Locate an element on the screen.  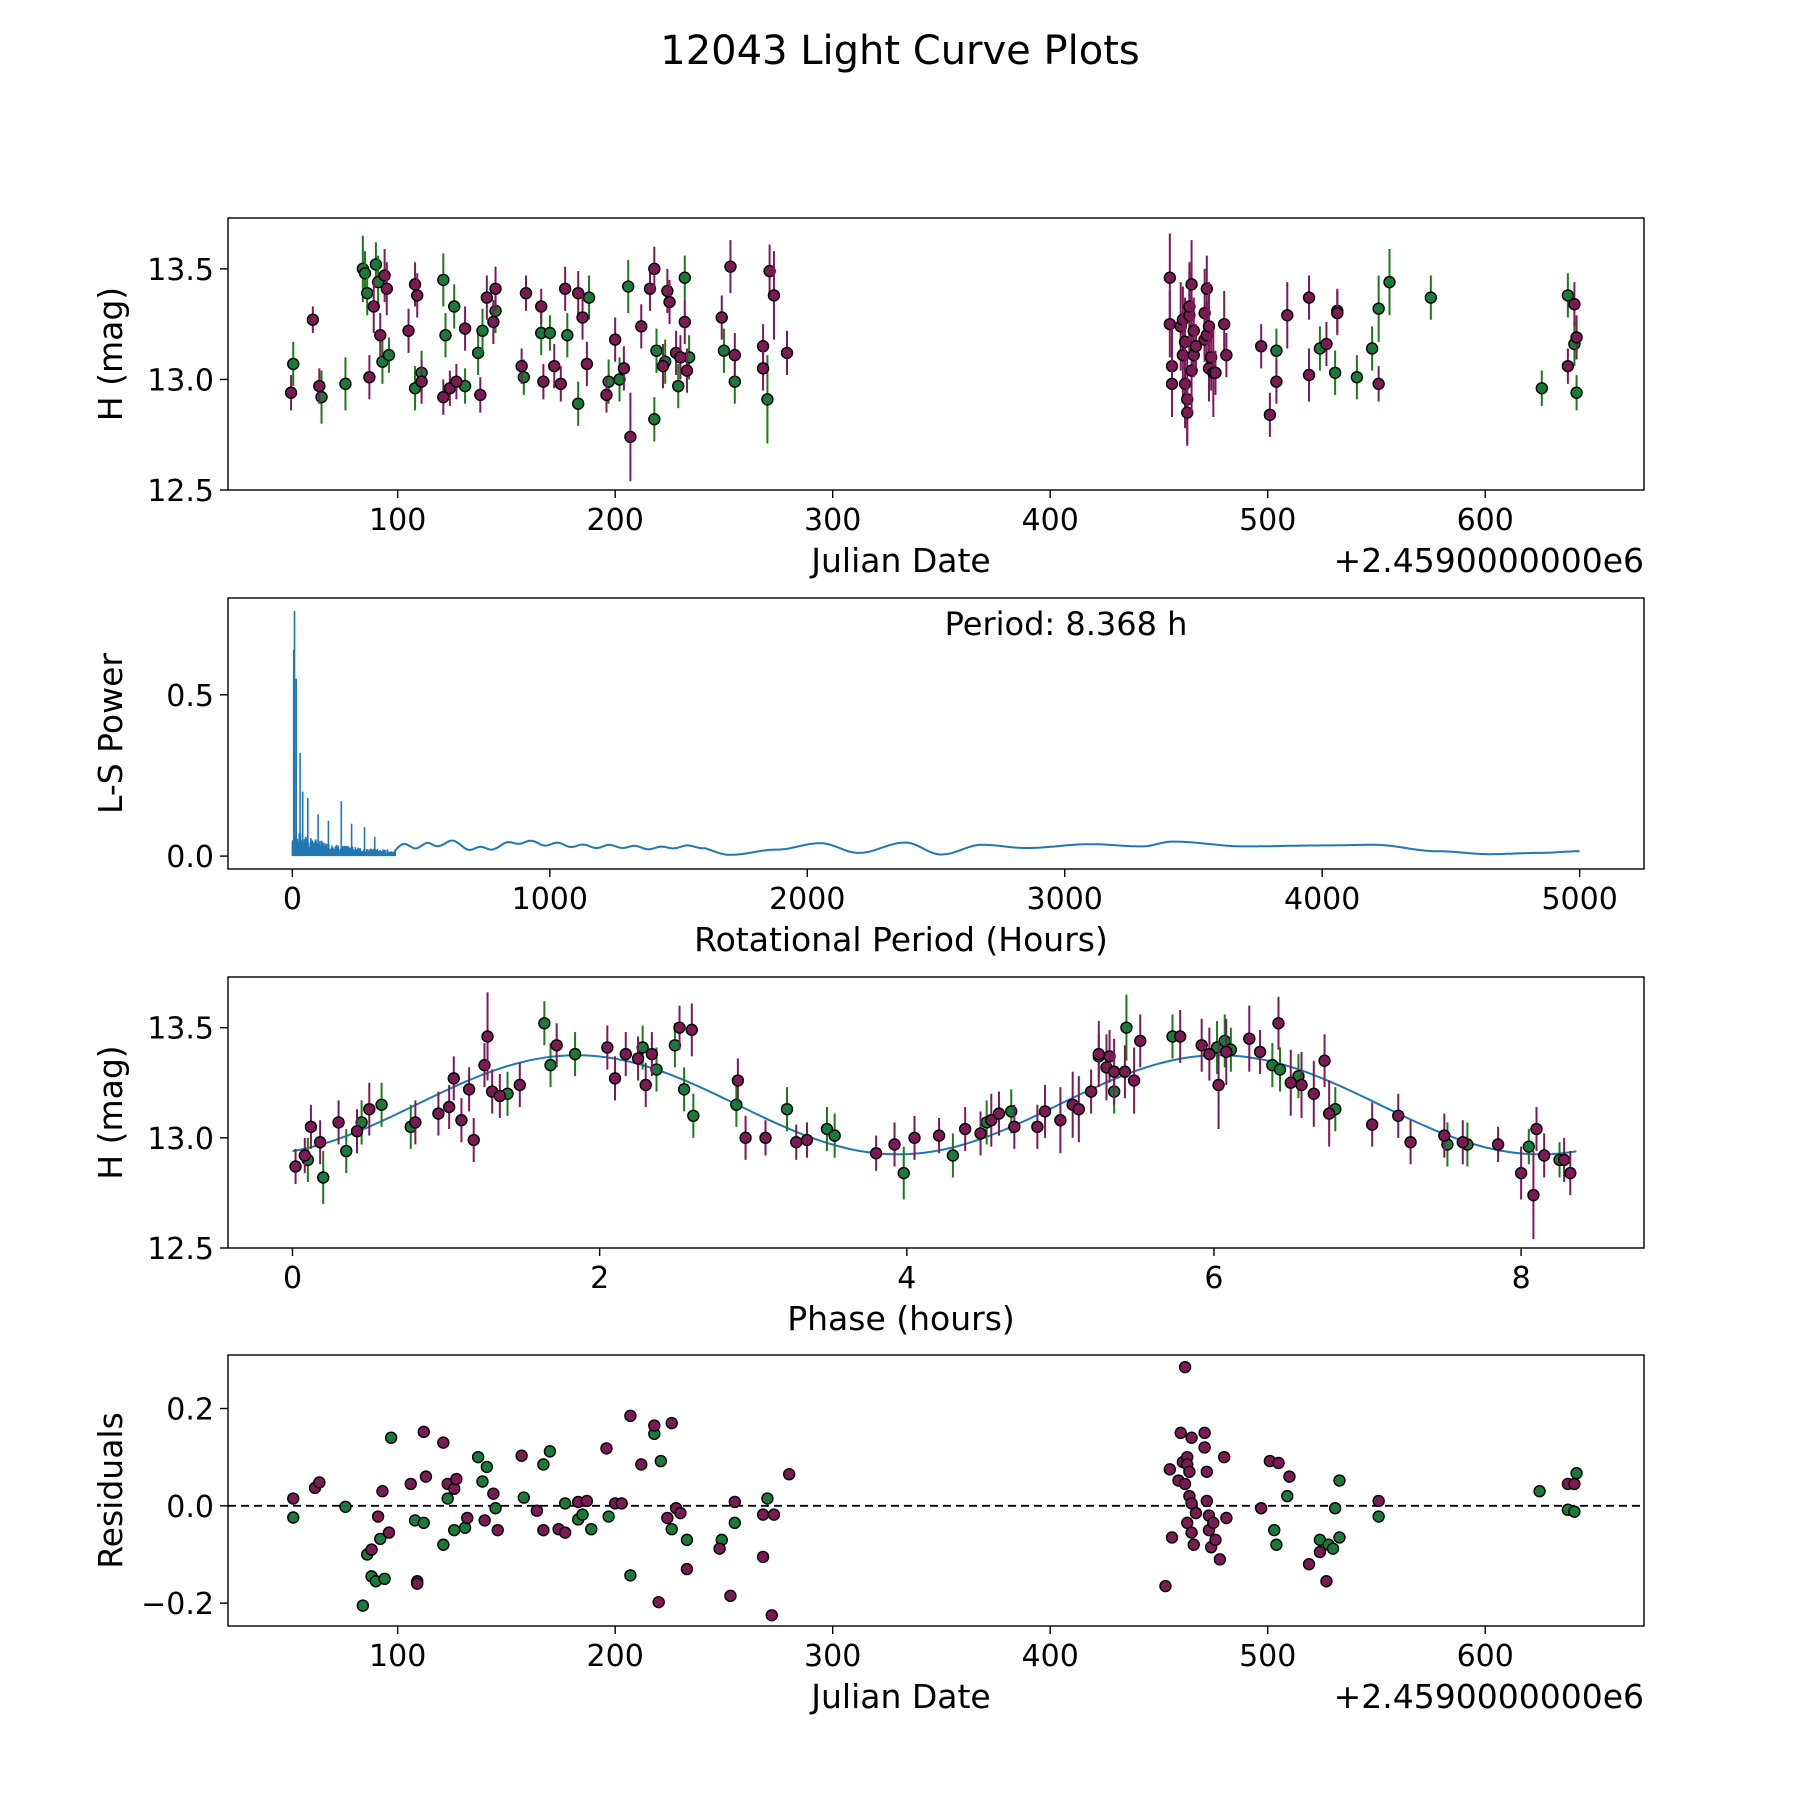
y-tick-label: 13.5 is located at coordinates (180, 1029).